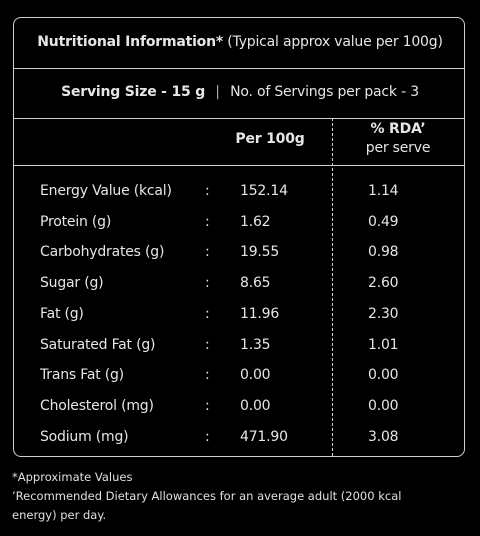 This screenshot has width=480, height=536. What do you see at coordinates (383, 221) in the screenshot?
I see `rda-value: 0.49` at bounding box center [383, 221].